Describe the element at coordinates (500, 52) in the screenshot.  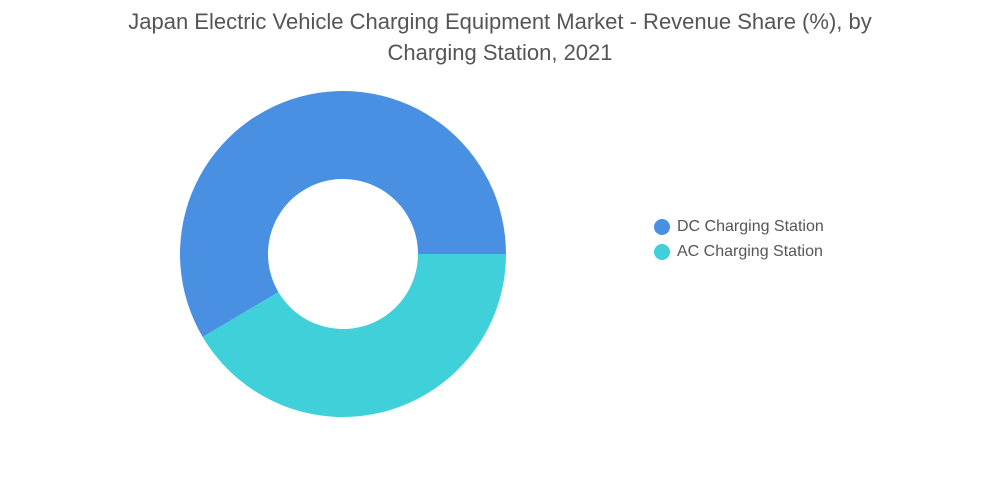
I see `chart-title-line-2: Charging Station, 2021` at that location.